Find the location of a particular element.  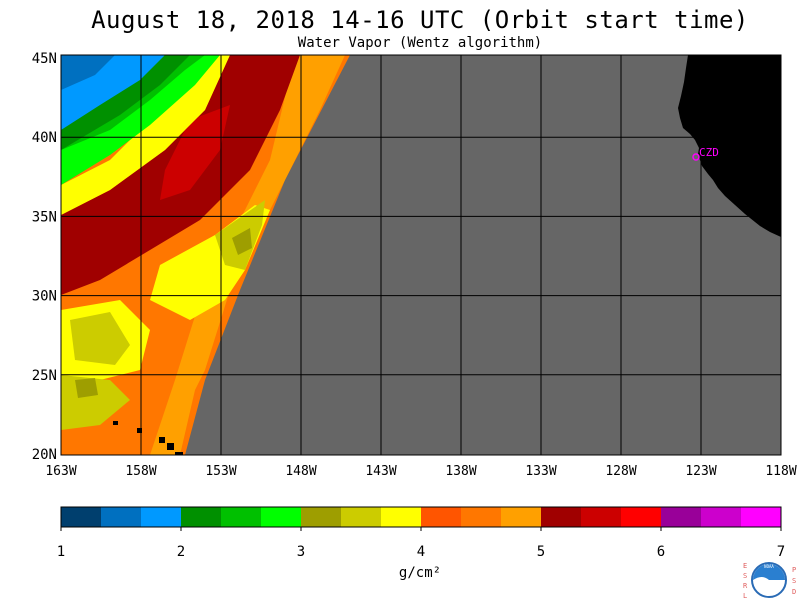

longitude-labels: 163W 158W 153W 148W 143W 138W 133W 128W 123W 118W is located at coordinates (420, 471).